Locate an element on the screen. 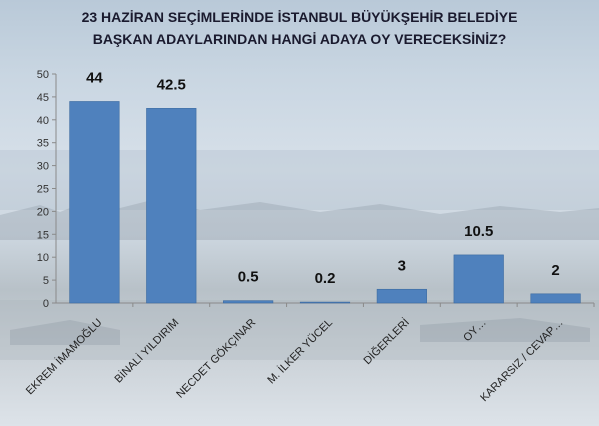 This screenshot has height=426, width=599. data-label: 0.5 is located at coordinates (248, 277).